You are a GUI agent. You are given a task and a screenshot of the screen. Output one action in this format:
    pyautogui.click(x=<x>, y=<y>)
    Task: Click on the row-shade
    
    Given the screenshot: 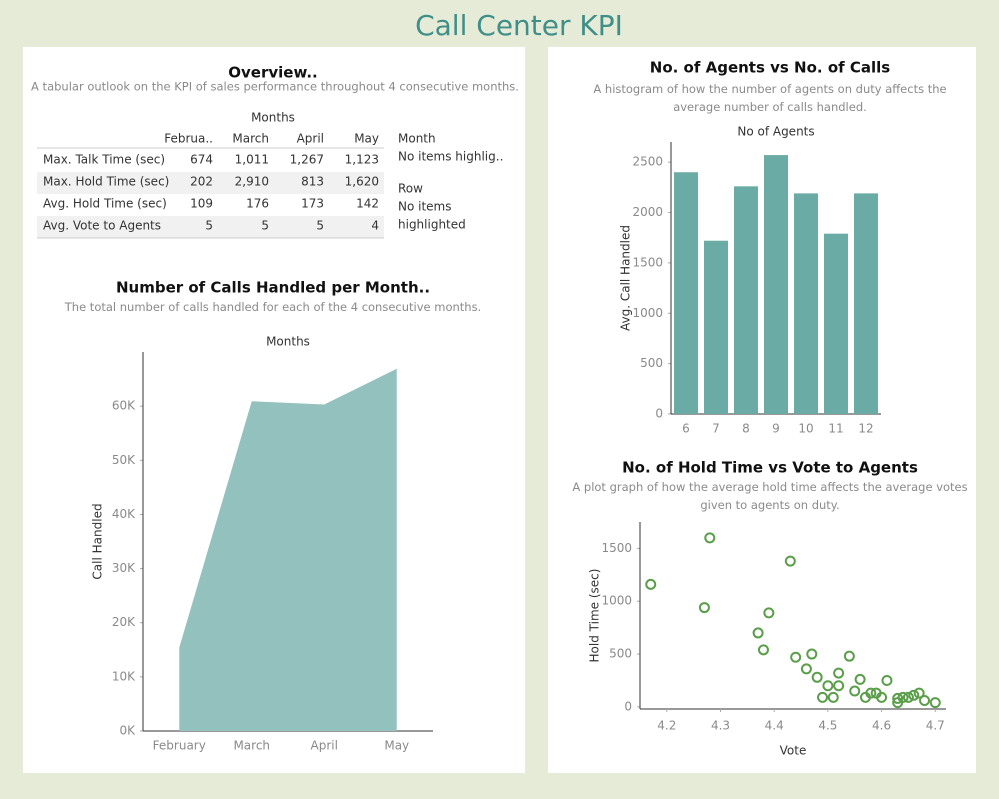 What is the action you would take?
    pyautogui.click(x=210, y=227)
    